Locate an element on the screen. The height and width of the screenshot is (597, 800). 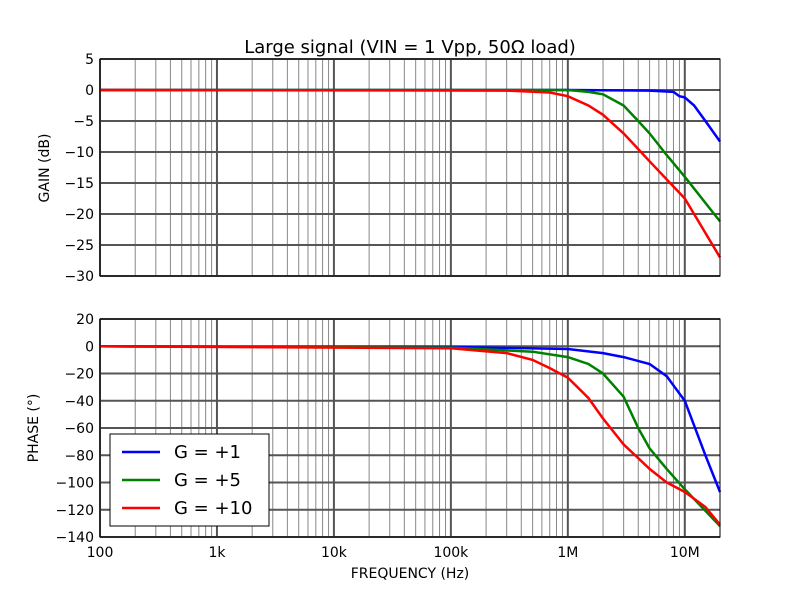
legend: G = +1 G = +5 G = +10 is located at coordinates (189, 480).